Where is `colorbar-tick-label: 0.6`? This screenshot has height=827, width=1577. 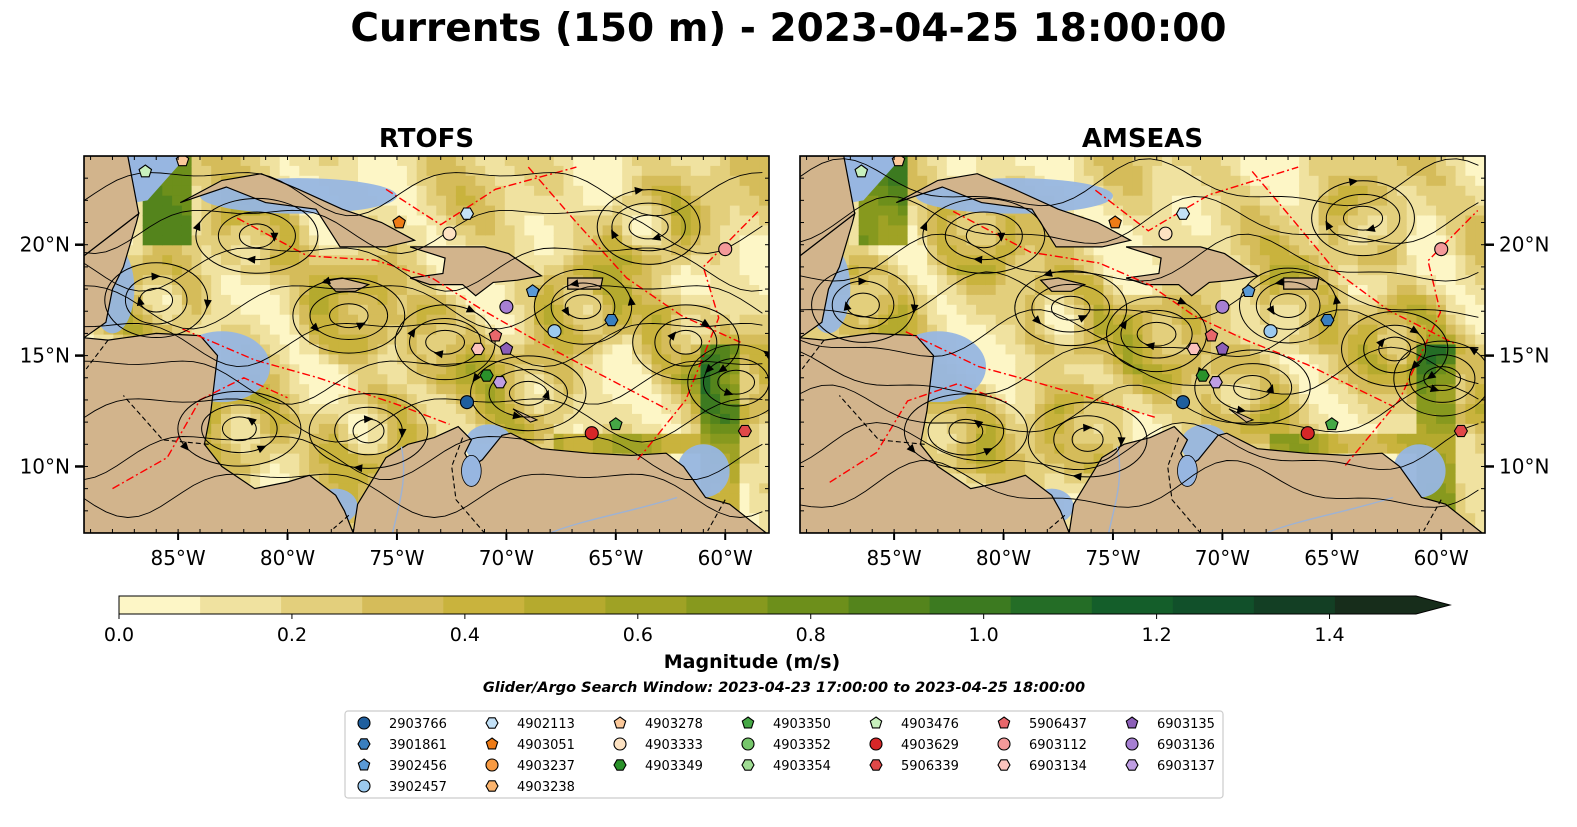
colorbar-tick-label: 0.6 is located at coordinates (638, 635).